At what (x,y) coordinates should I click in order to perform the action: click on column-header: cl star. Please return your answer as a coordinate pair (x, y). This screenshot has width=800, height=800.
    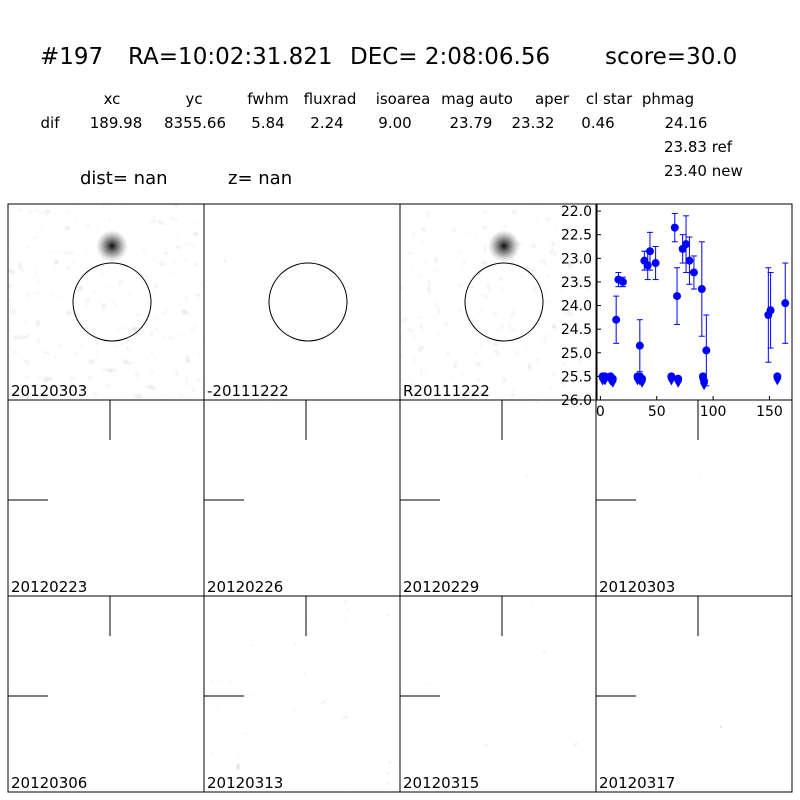
    Looking at the image, I should click on (609, 99).